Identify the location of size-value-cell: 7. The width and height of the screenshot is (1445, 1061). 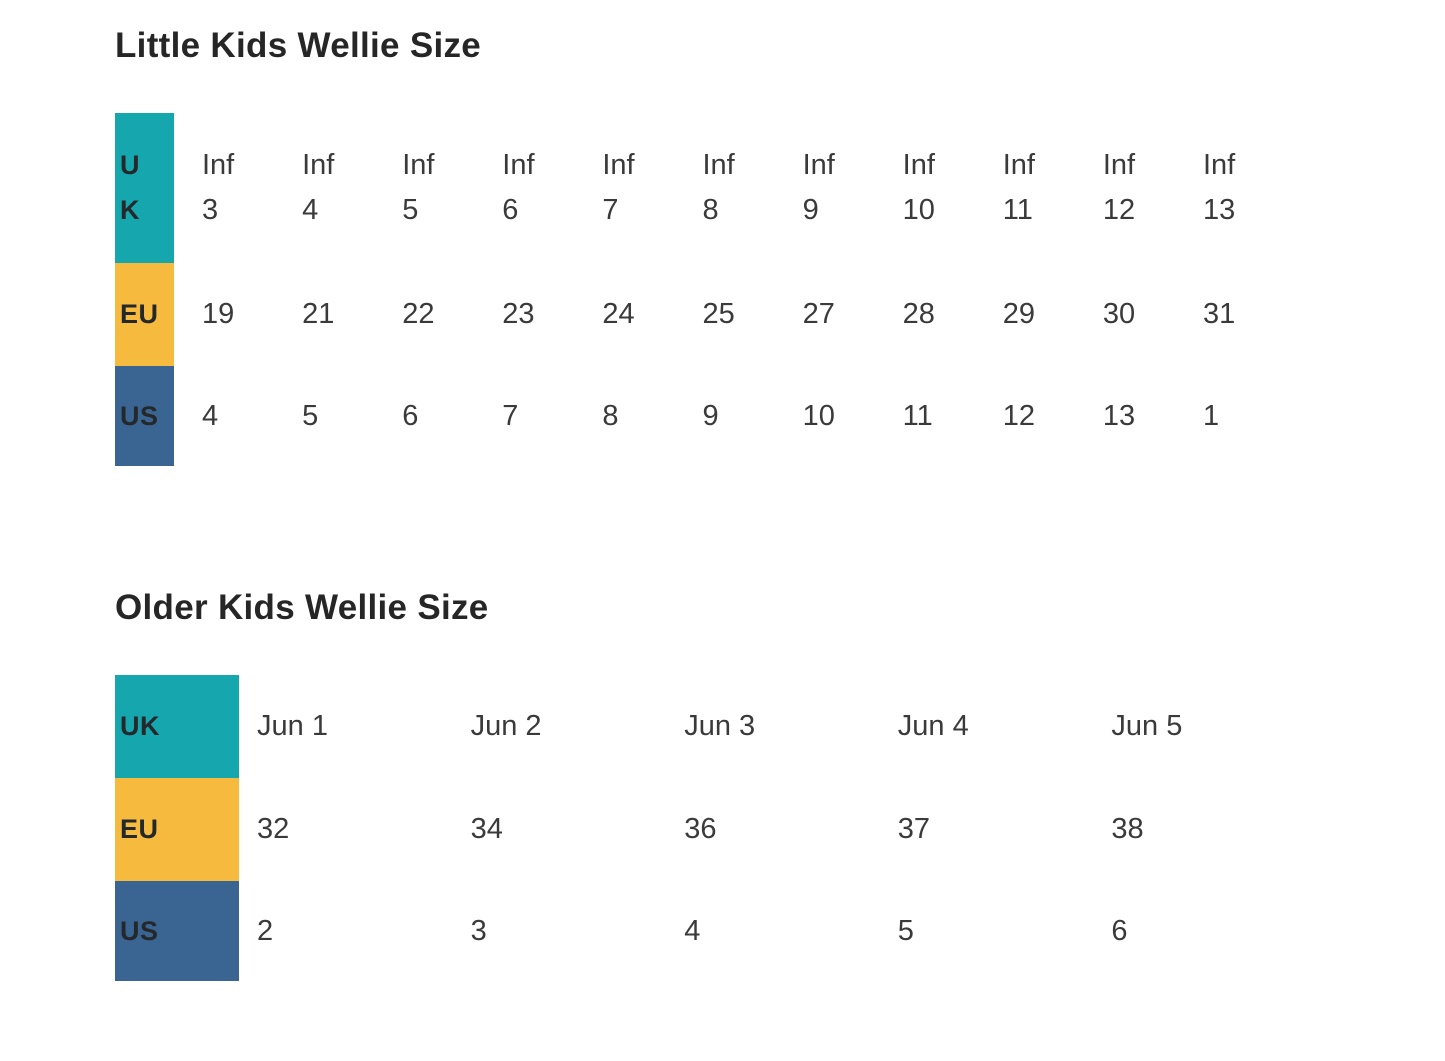
(524, 416).